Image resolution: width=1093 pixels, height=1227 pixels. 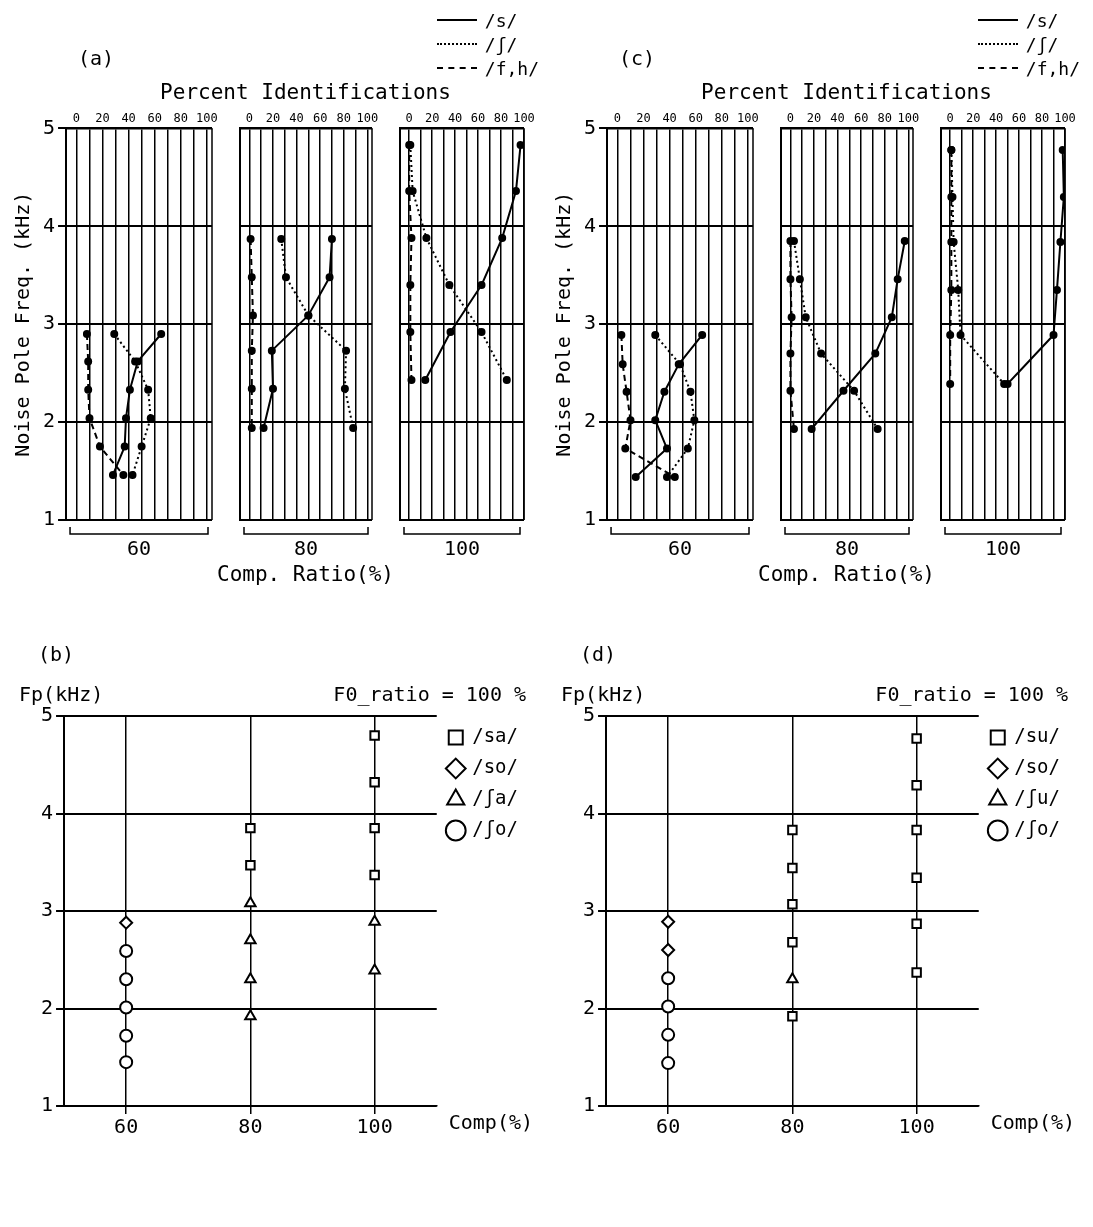 What do you see at coordinates (1037, 797) in the screenshot?
I see `legend-label: /ʃu/` at bounding box center [1037, 797].